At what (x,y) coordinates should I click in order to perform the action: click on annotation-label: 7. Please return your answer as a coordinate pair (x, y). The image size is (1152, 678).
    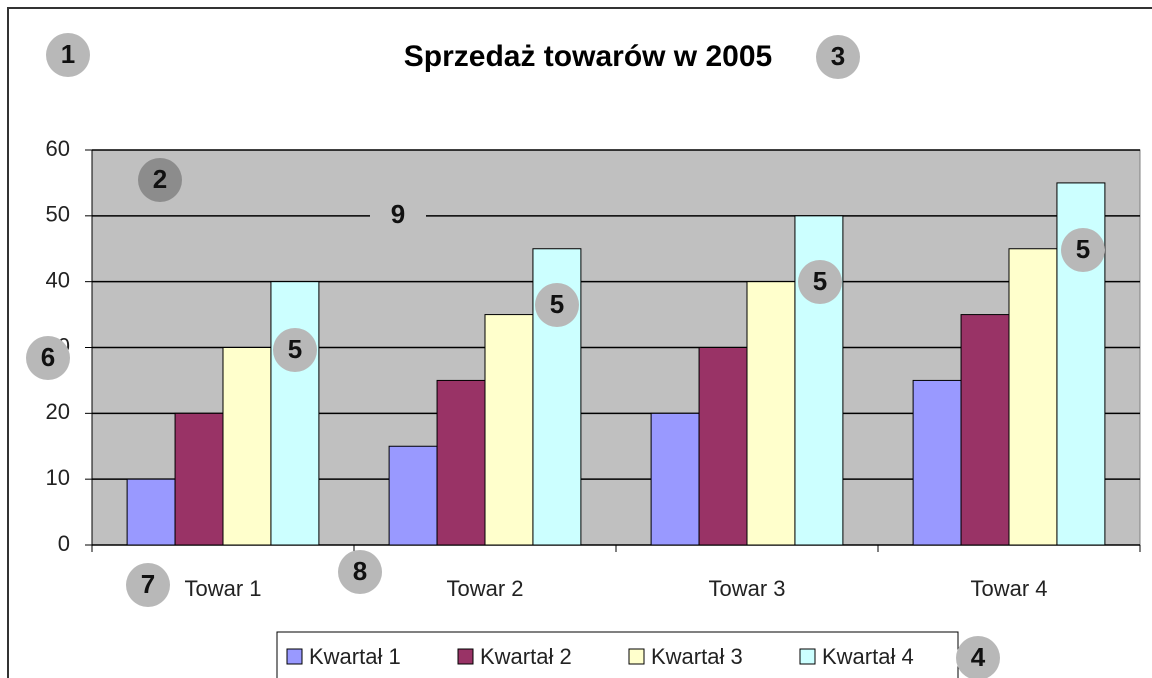
    Looking at the image, I should click on (148, 584).